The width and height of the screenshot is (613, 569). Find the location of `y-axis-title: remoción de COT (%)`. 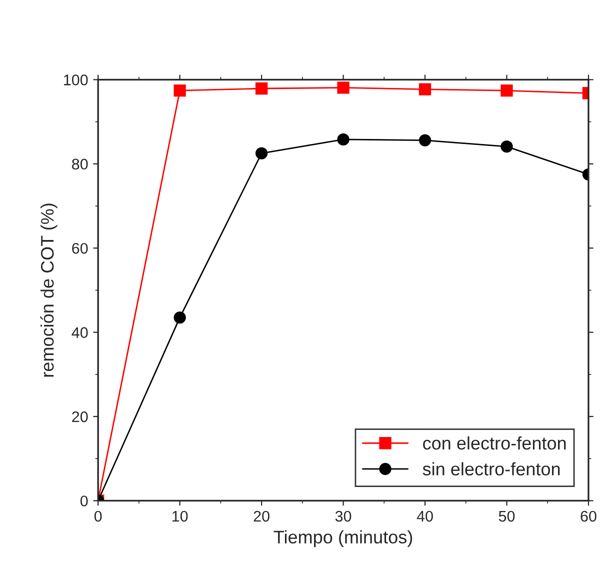

y-axis-title: remoción de COT (%) is located at coordinates (49, 290).